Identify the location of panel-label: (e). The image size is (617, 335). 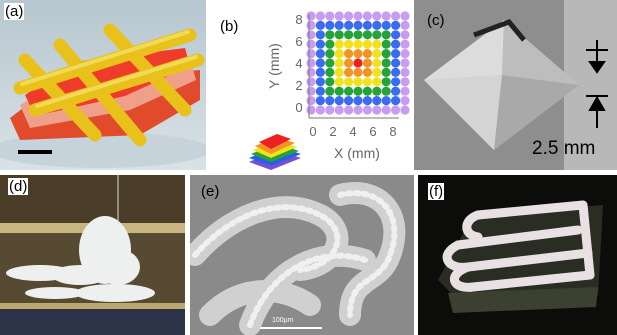
(210, 191).